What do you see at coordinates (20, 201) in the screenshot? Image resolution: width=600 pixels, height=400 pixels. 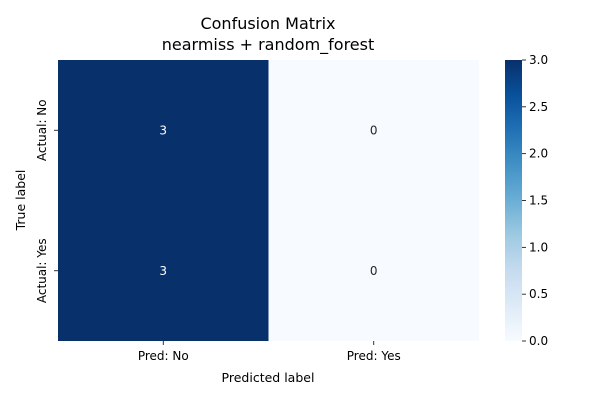 I see `y-axis-label: True label` at bounding box center [20, 201].